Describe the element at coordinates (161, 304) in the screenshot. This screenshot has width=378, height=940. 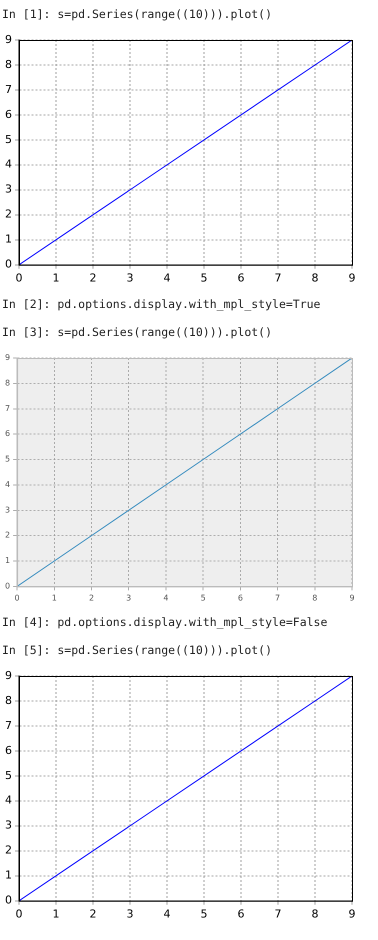
I see `text: In [2]: pd.options.display.with_mpl_style=True` at that location.